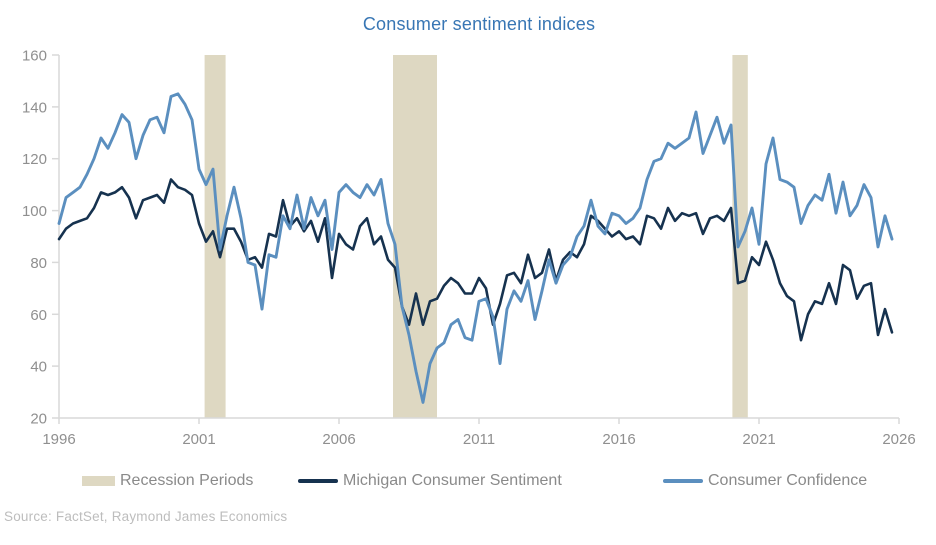 This screenshot has height=545, width=936. Describe the element at coordinates (34, 211) in the screenshot. I see `y-tick-label: 100` at that location.